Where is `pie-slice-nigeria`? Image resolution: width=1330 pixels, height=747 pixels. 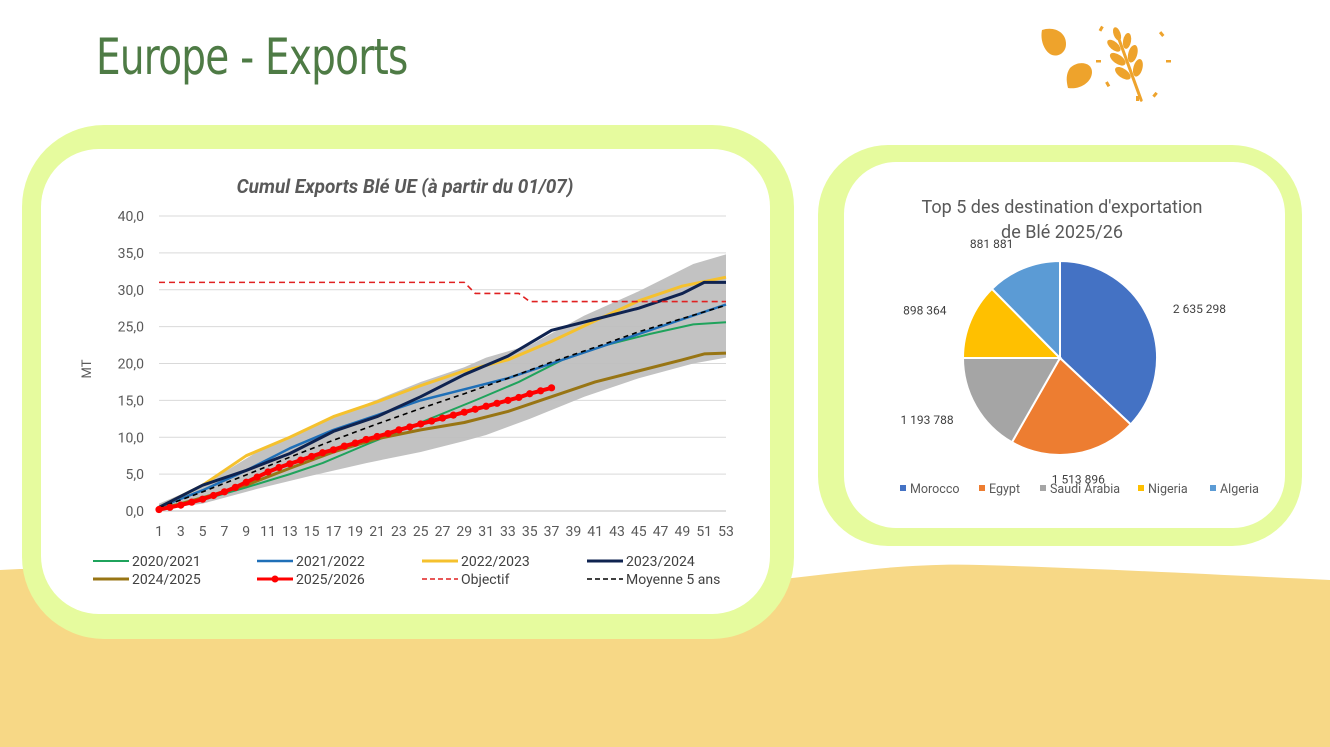 pie-slice-nigeria is located at coordinates (1012, 323).